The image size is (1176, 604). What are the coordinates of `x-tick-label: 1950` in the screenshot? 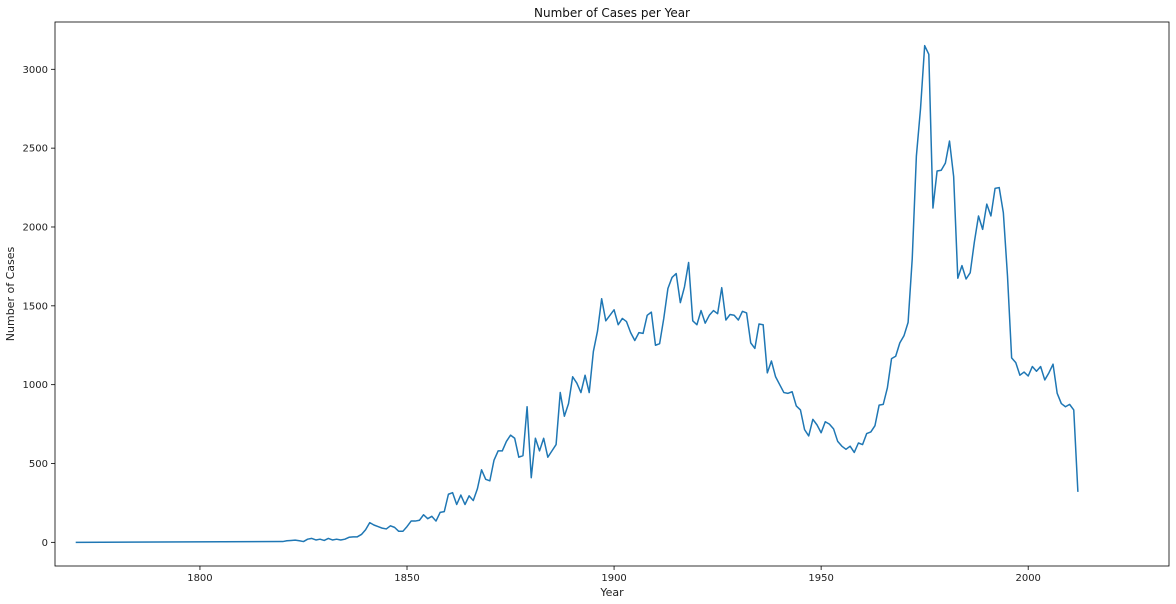 It's located at (820, 578).